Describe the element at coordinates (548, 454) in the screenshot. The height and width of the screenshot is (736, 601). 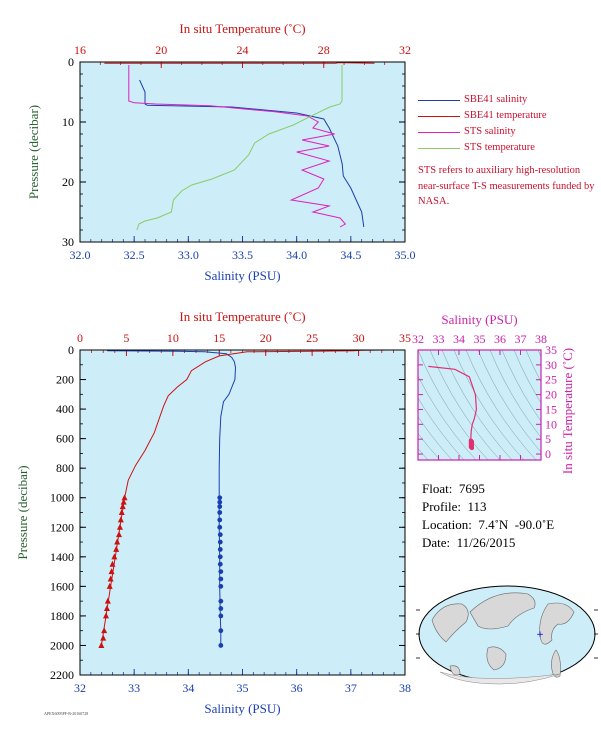
I see `ts-y-tick-label: 0` at that location.